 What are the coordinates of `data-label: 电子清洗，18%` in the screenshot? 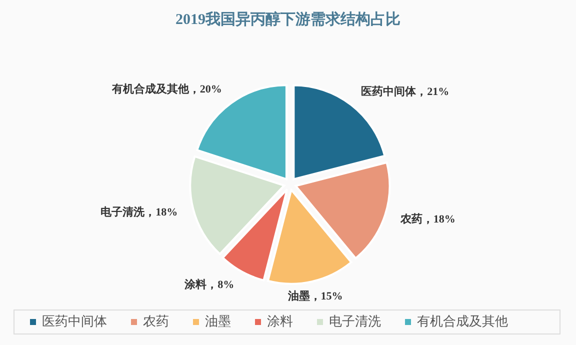 It's located at (139, 211).